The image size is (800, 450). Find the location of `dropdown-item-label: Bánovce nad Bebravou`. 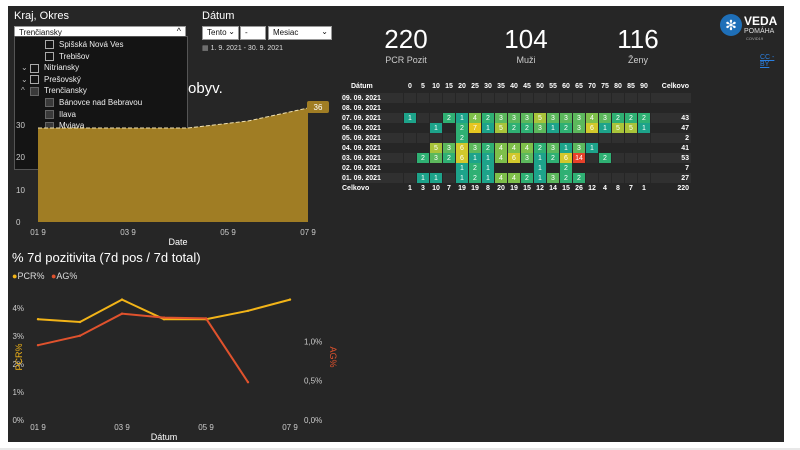

dropdown-item-label: Bánovce nad Bebravou is located at coordinates (101, 102).